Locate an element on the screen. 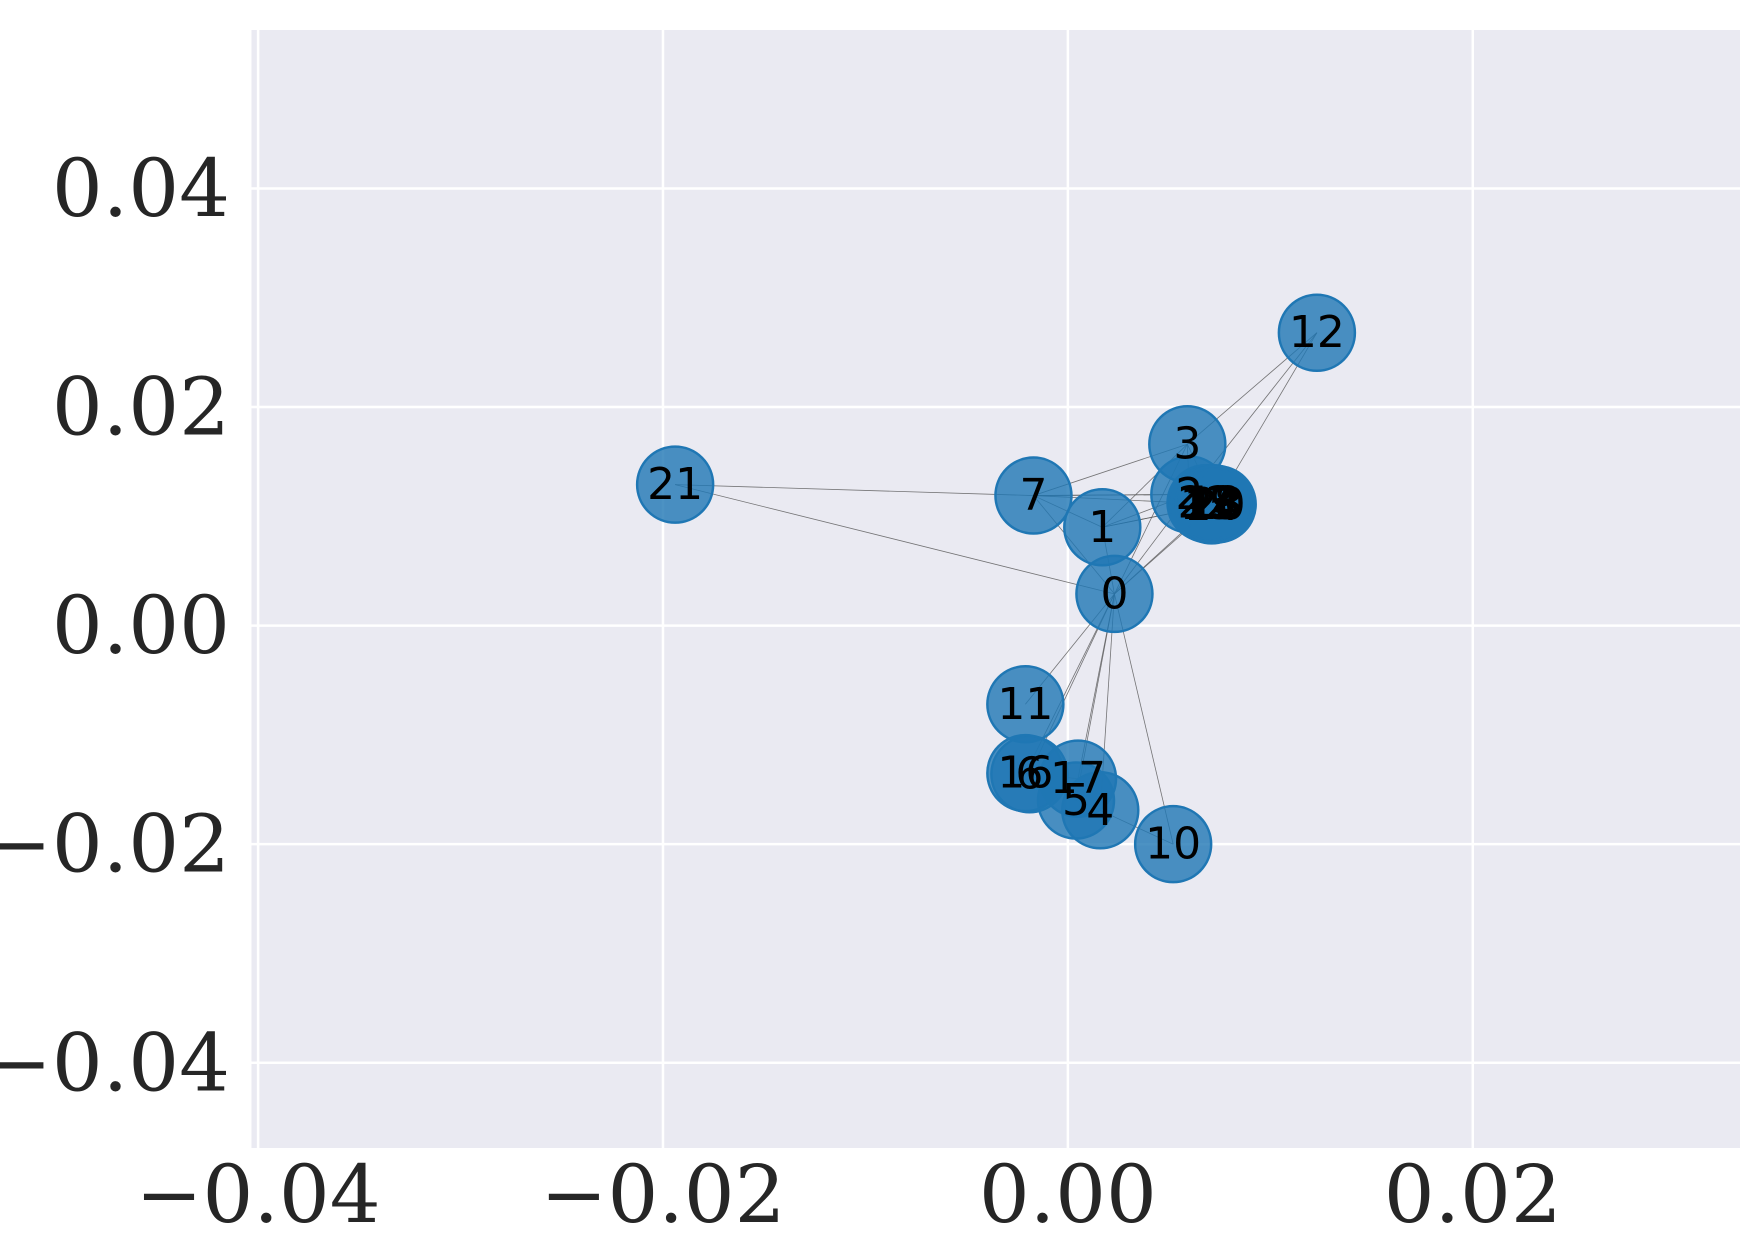 The width and height of the screenshot is (1763, 1257). node-label-6: 6 is located at coordinates (1029, 774).